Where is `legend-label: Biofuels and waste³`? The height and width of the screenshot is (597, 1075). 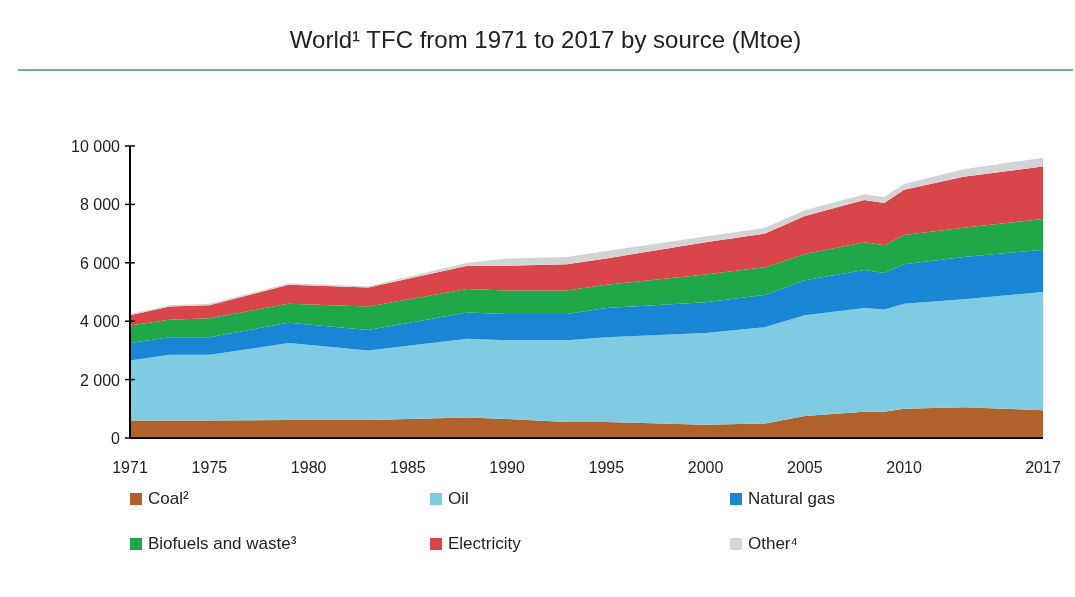
legend-label: Biofuels and waste³ is located at coordinates (222, 543).